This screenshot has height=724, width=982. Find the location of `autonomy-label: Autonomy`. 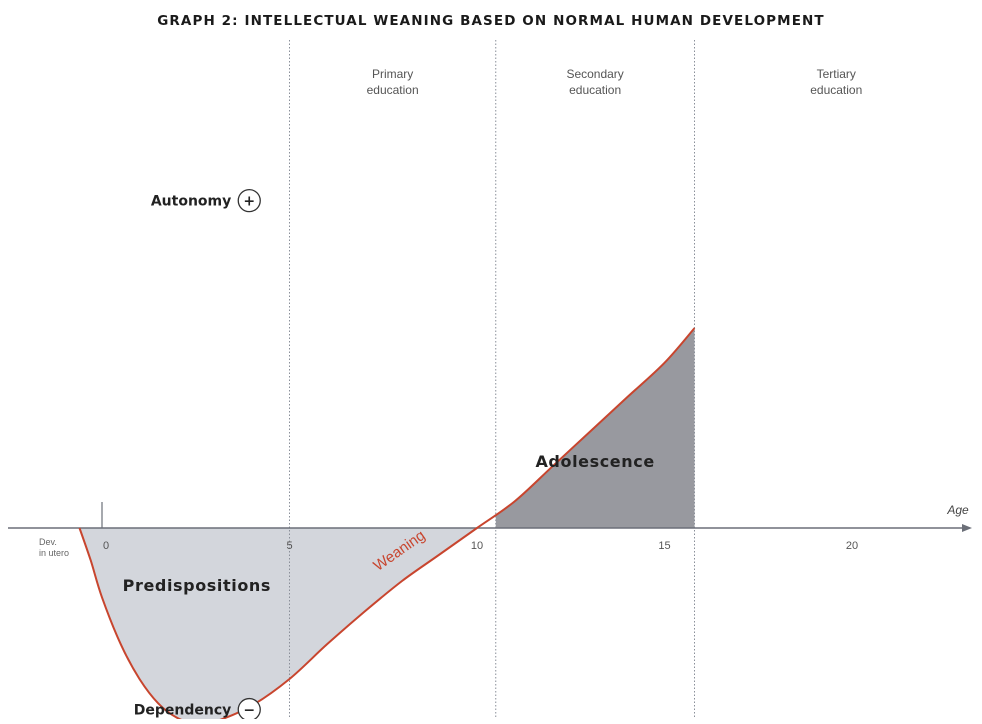

autonomy-label: Autonomy is located at coordinates (191, 202).